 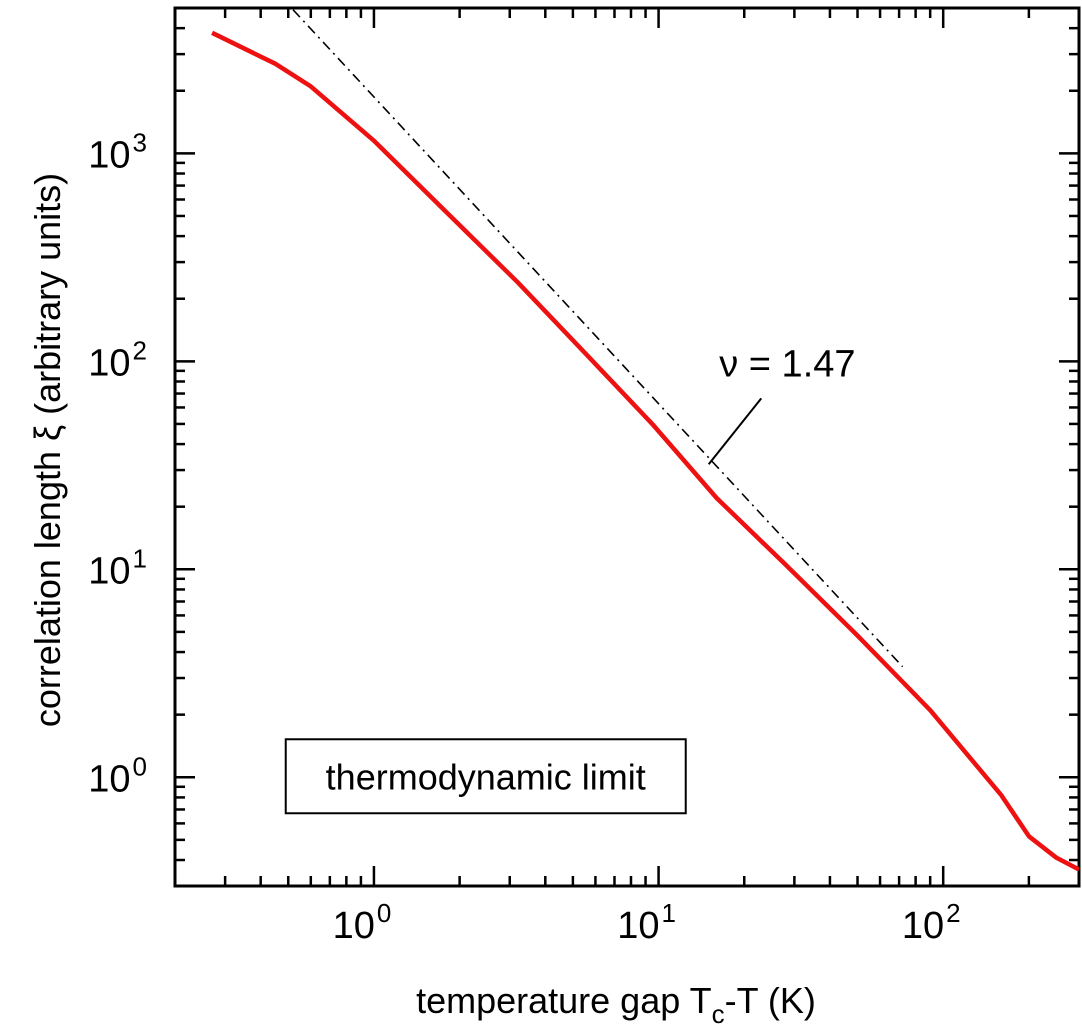 What do you see at coordinates (735, 431) in the screenshot?
I see `annotation-pointer` at bounding box center [735, 431].